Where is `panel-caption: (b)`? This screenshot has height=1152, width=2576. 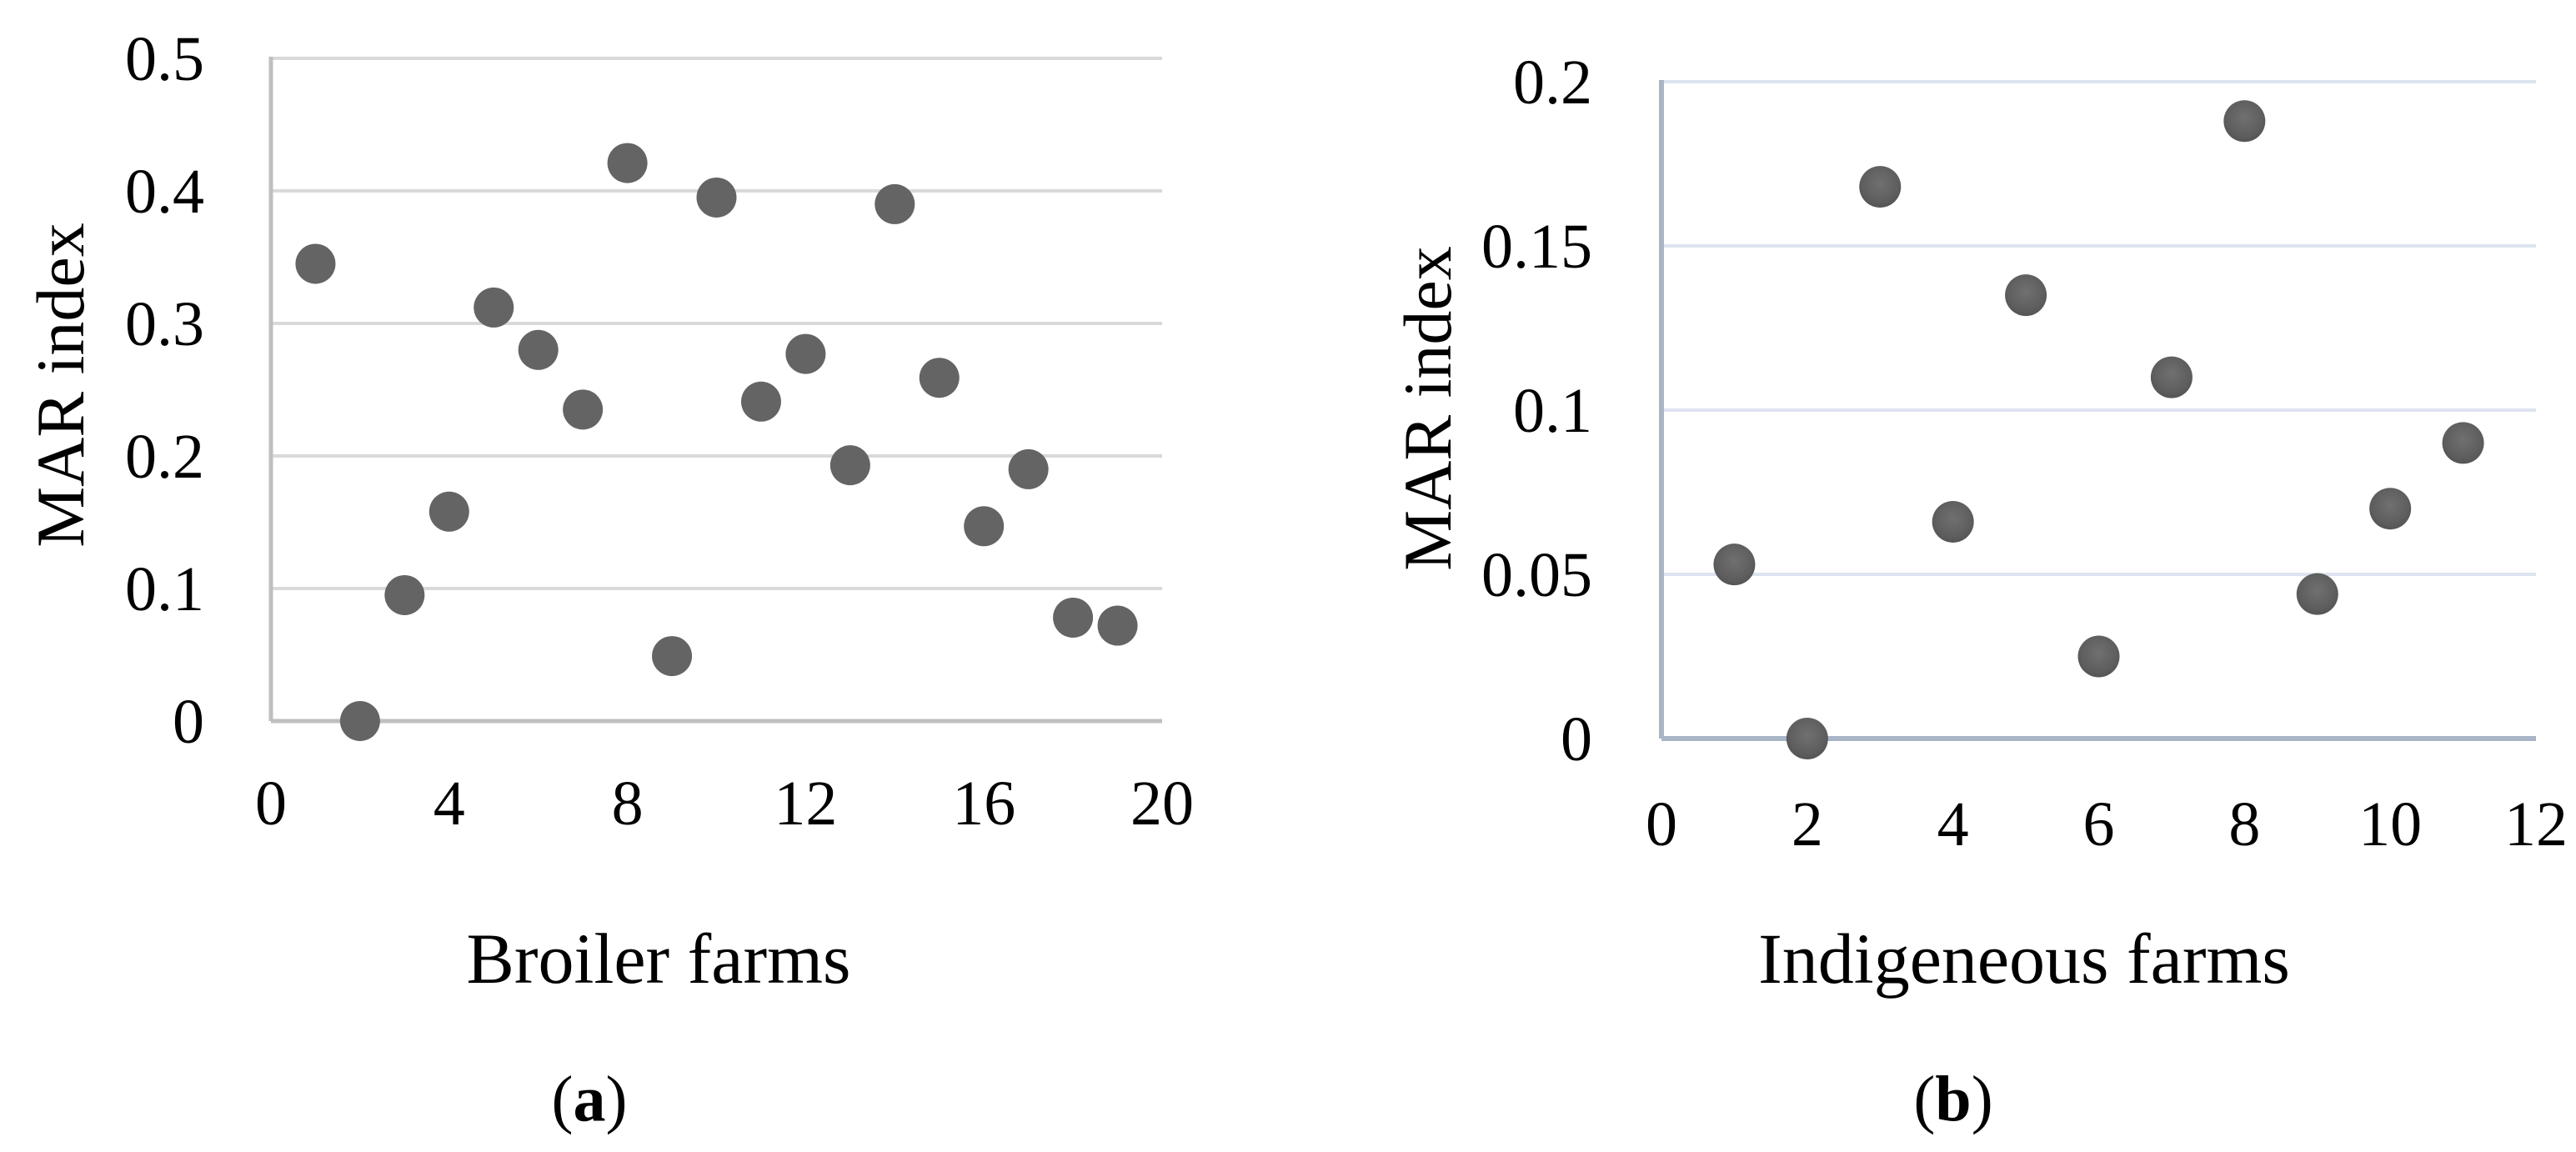
panel-caption: (b) is located at coordinates (1952, 1099).